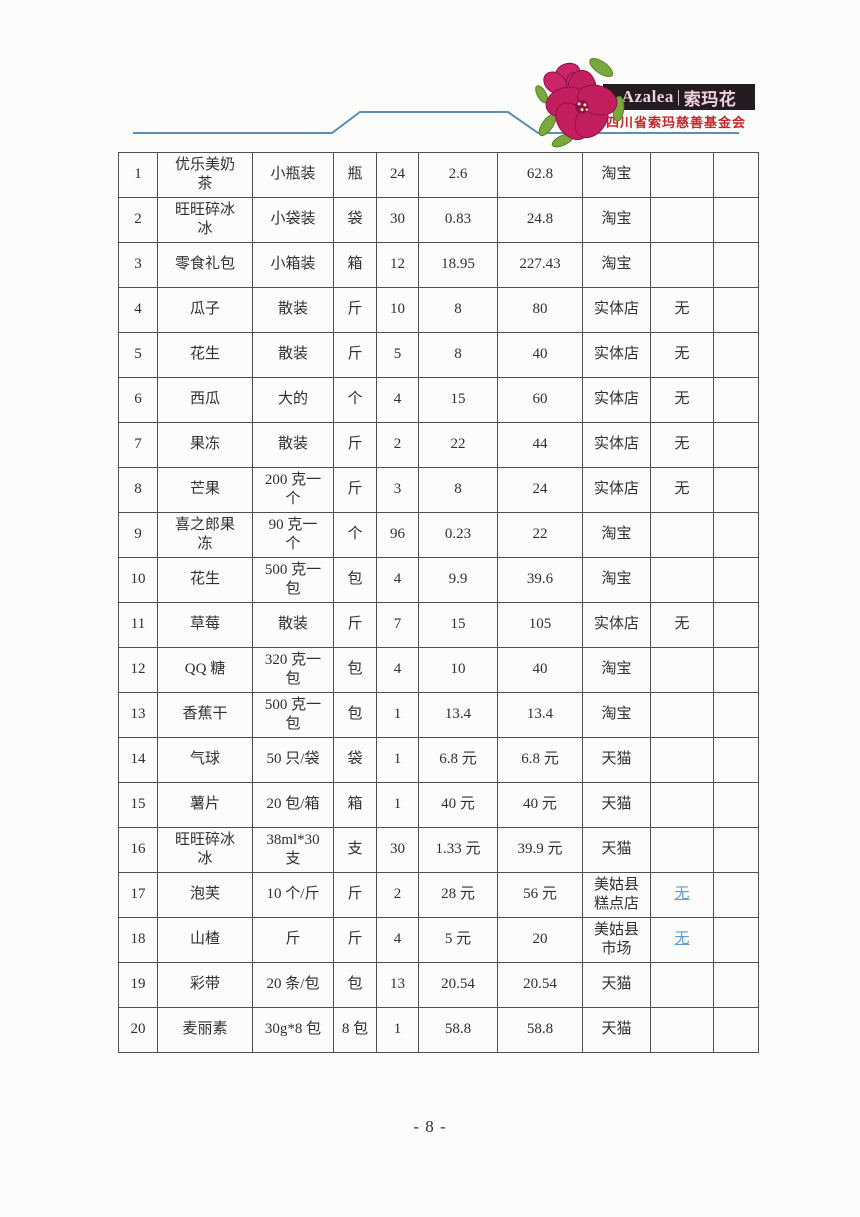 The image size is (860, 1217). What do you see at coordinates (540, 310) in the screenshot?
I see `cell-total: 80` at bounding box center [540, 310].